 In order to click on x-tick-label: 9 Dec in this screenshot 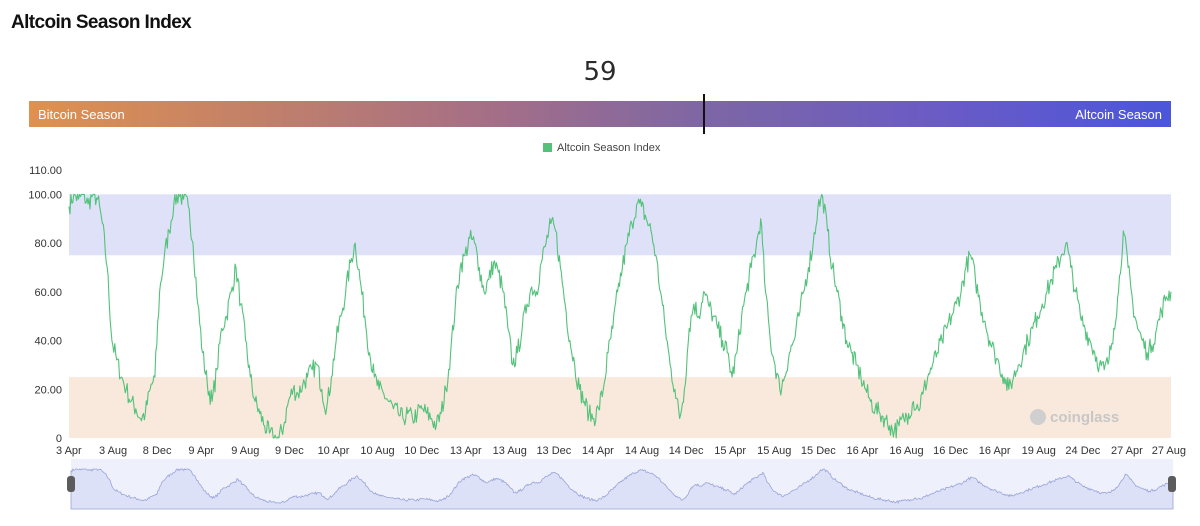, I will do `click(289, 451)`.